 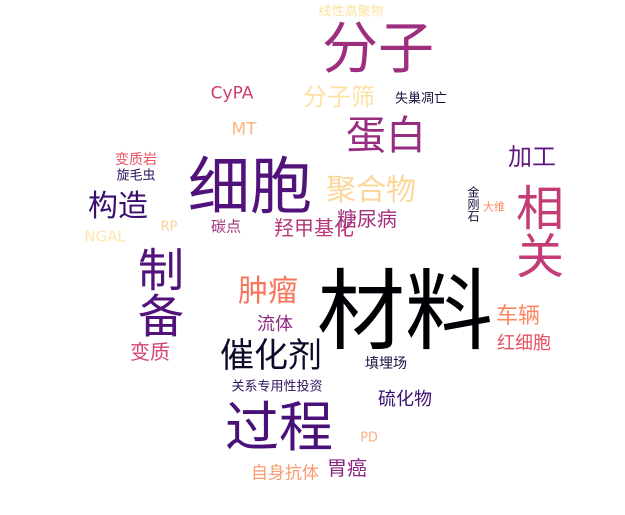 I want to click on word-cloud-word: 材料, so click(x=405, y=311).